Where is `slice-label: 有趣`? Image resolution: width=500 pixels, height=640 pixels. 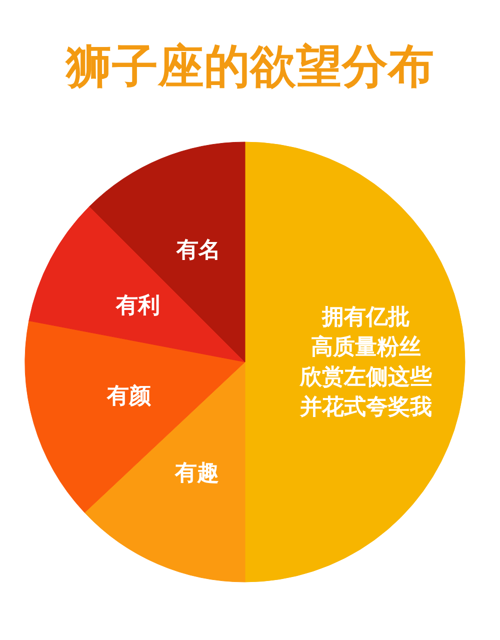 slice-label: 有趣 is located at coordinates (196, 473).